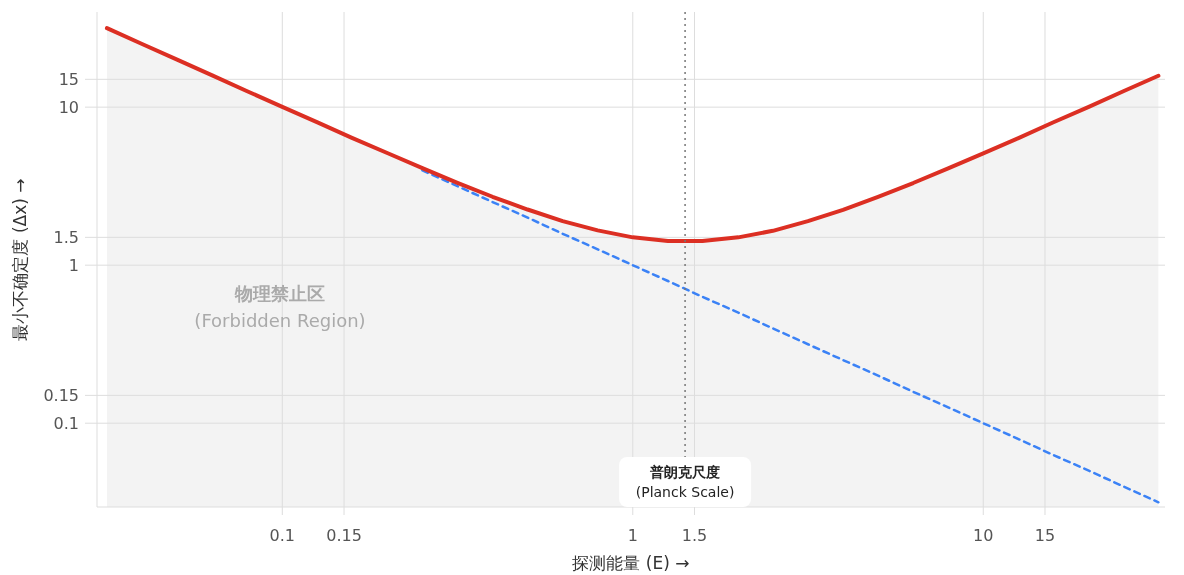 This screenshot has height=575, width=1184. I want to click on x-tick-label: 1, so click(632, 535).